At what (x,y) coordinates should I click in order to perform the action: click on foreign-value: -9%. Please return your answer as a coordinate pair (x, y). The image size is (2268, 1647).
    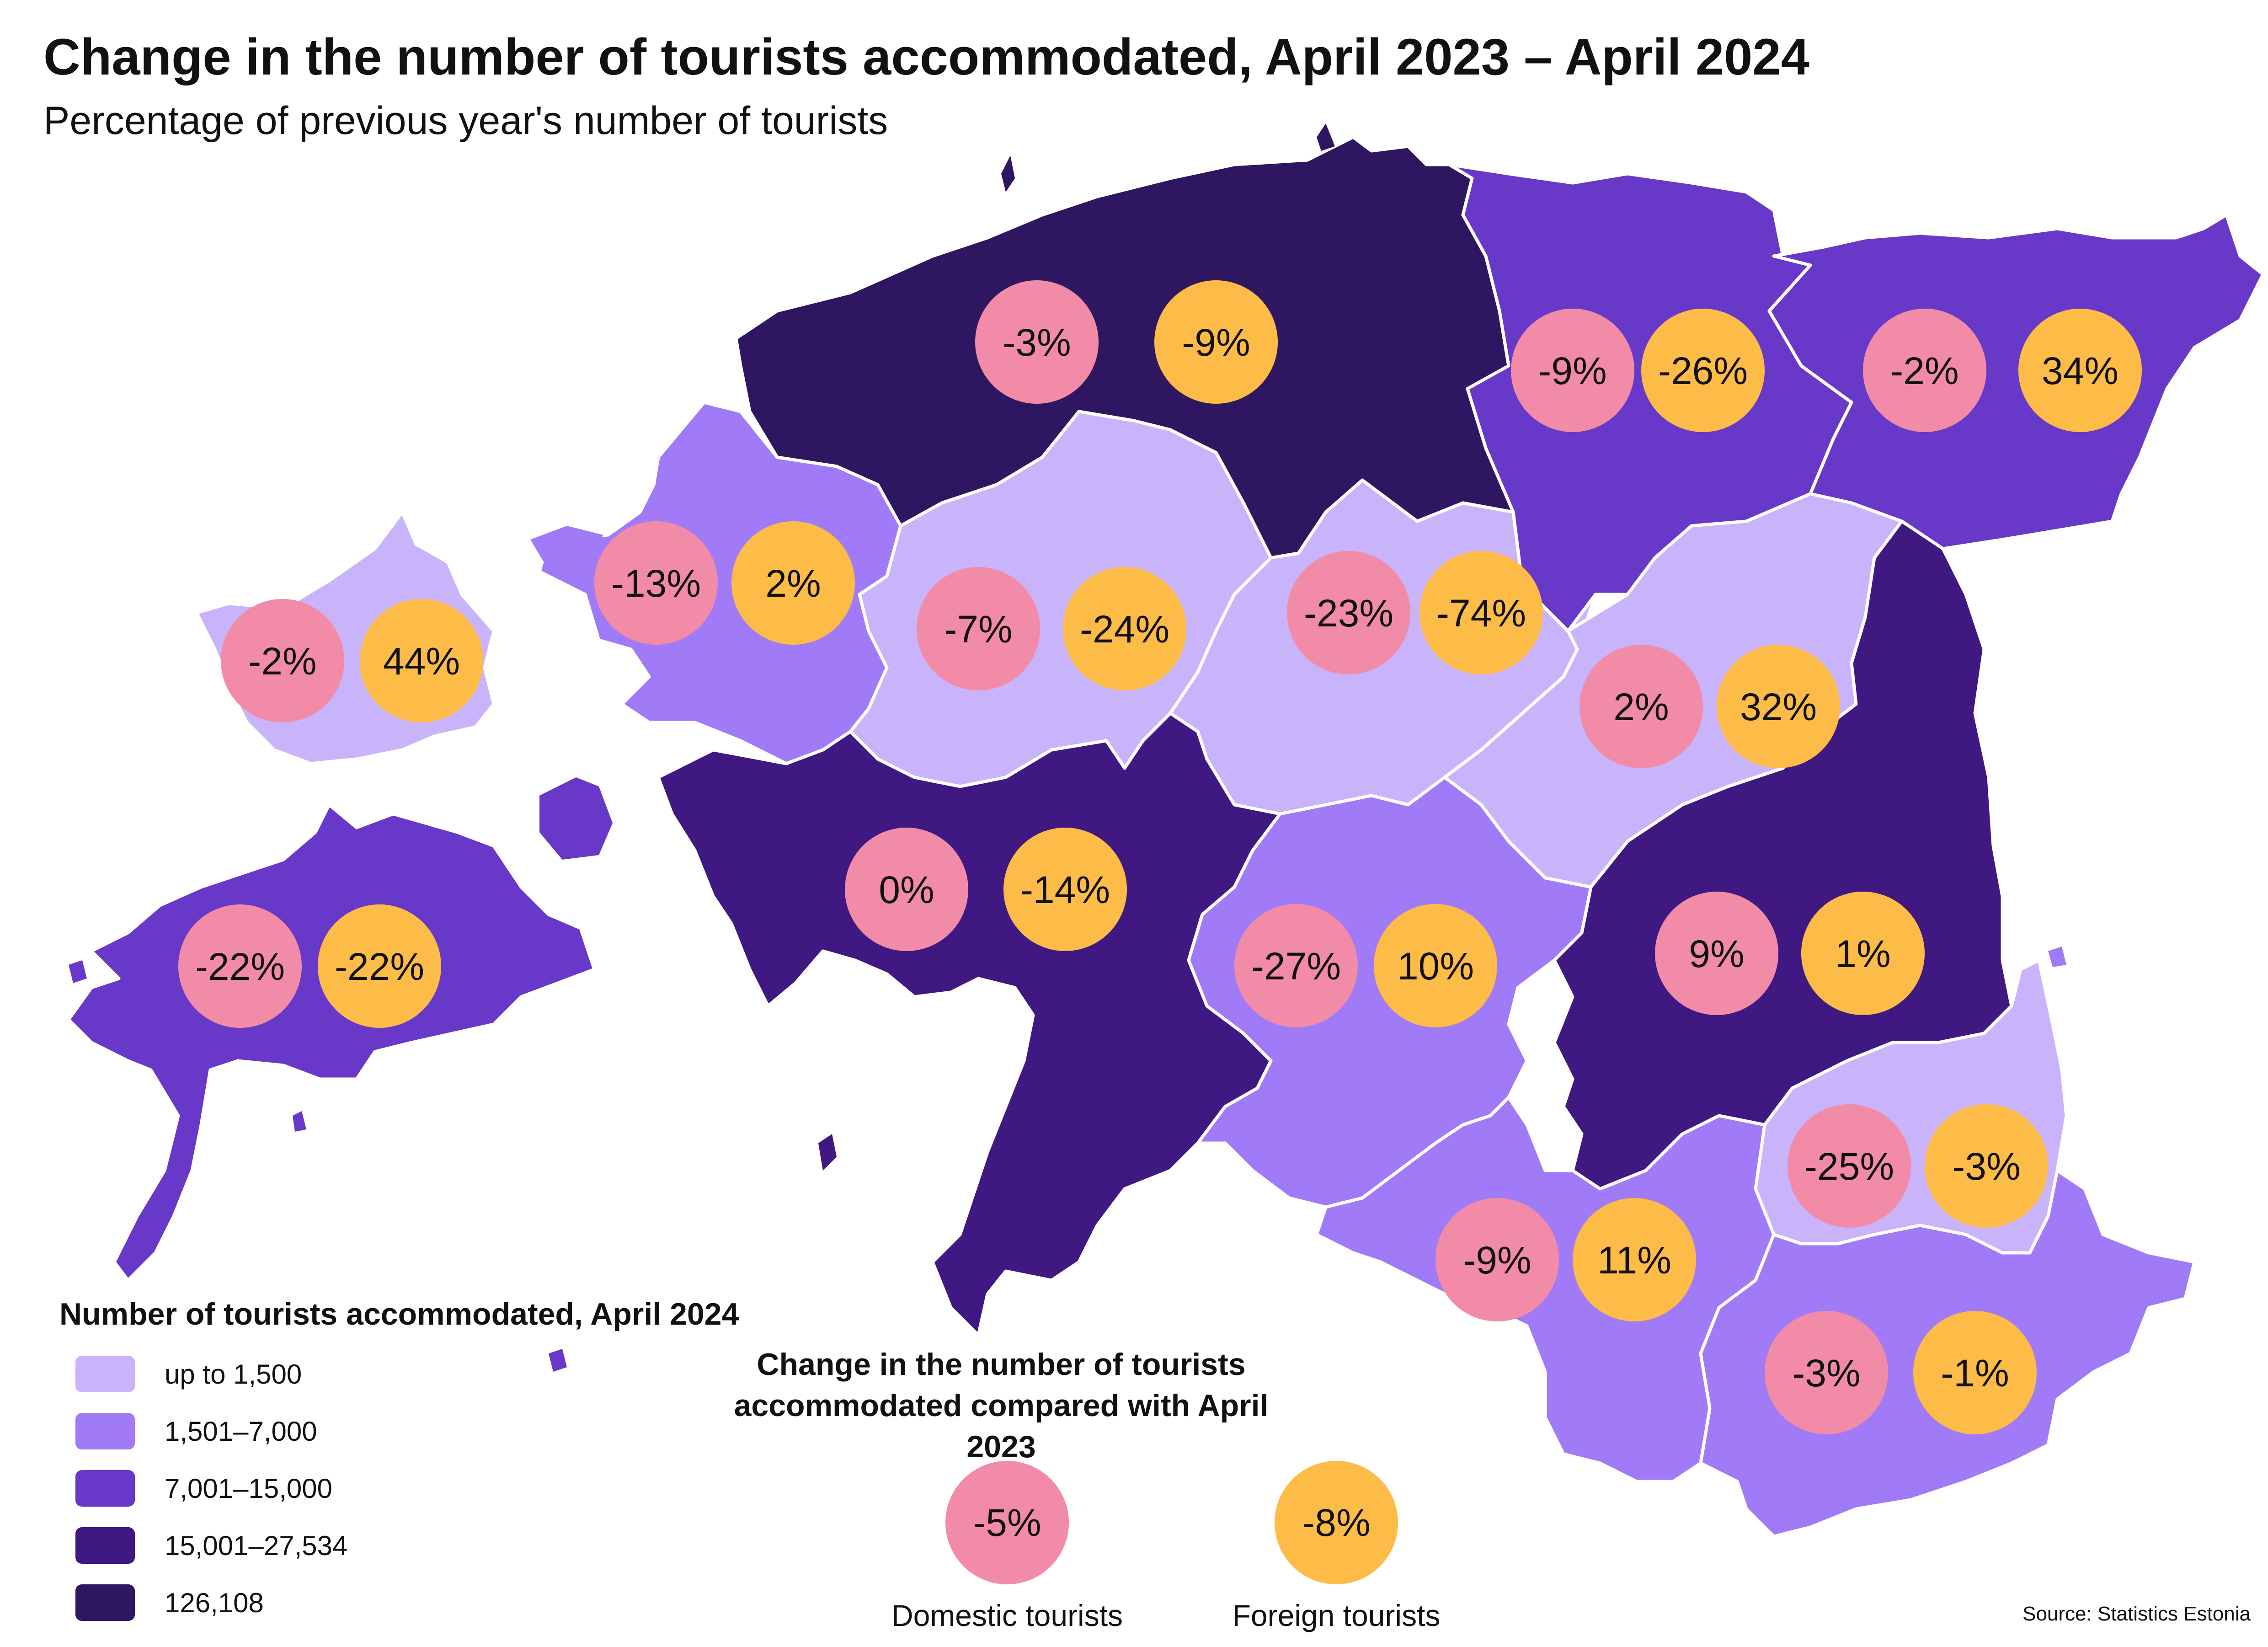
    Looking at the image, I should click on (1216, 342).